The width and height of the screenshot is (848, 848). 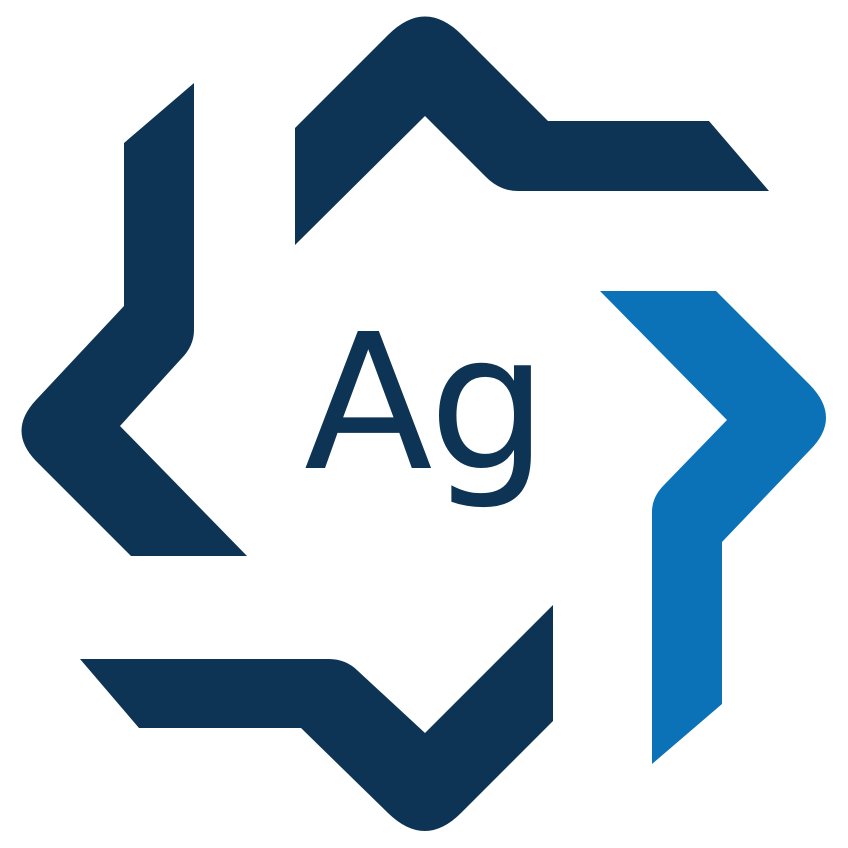 I want to click on logo-arm-bottom, so click(x=316, y=718).